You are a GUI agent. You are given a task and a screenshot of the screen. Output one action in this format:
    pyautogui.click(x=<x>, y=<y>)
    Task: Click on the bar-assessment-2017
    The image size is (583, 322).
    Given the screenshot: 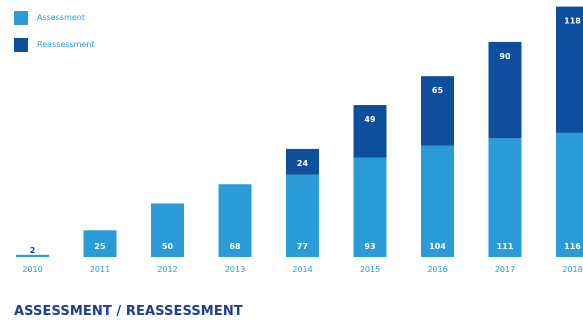 What is the action you would take?
    pyautogui.click(x=505, y=197)
    